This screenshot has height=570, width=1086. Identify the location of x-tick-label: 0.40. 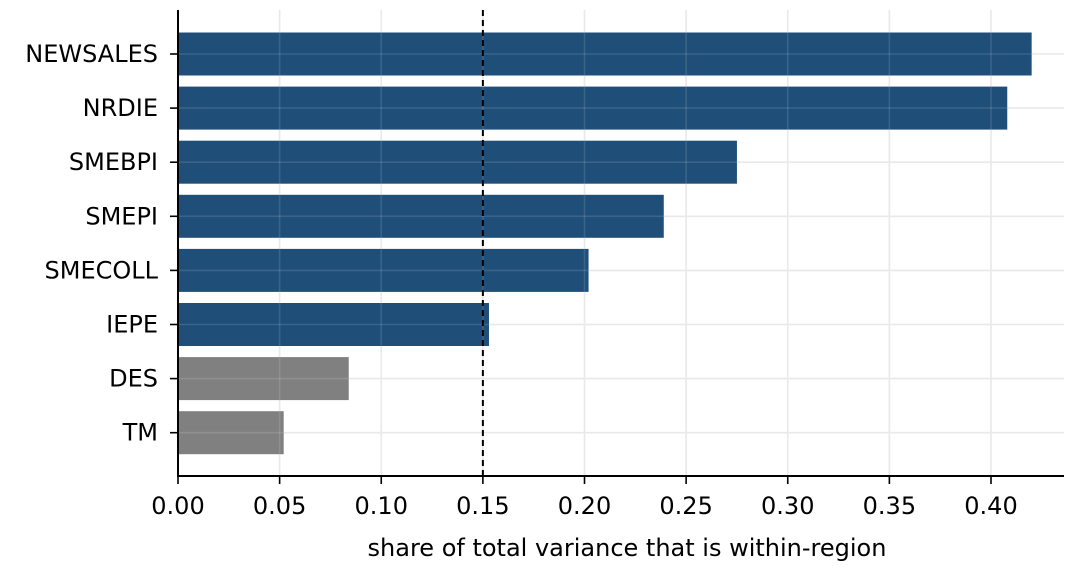
(990, 506).